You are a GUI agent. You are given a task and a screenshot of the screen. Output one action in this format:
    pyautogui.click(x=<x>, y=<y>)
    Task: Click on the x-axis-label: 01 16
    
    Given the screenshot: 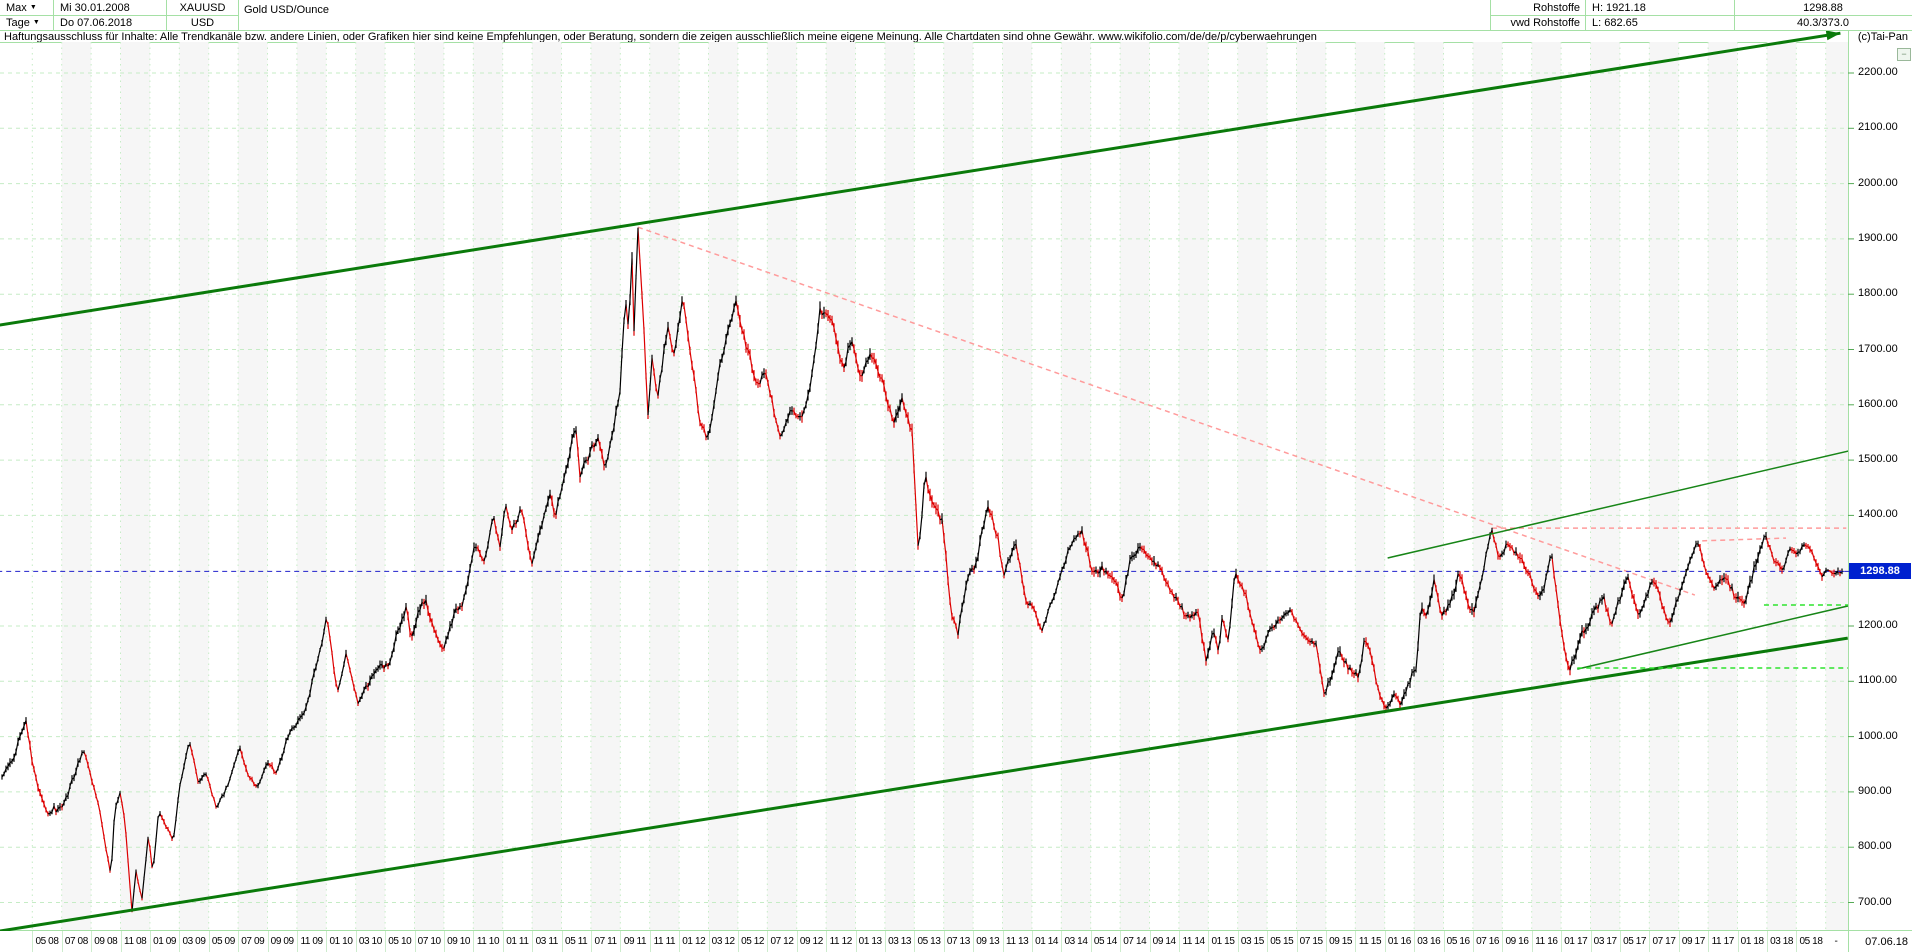 What is the action you would take?
    pyautogui.click(x=1399, y=941)
    